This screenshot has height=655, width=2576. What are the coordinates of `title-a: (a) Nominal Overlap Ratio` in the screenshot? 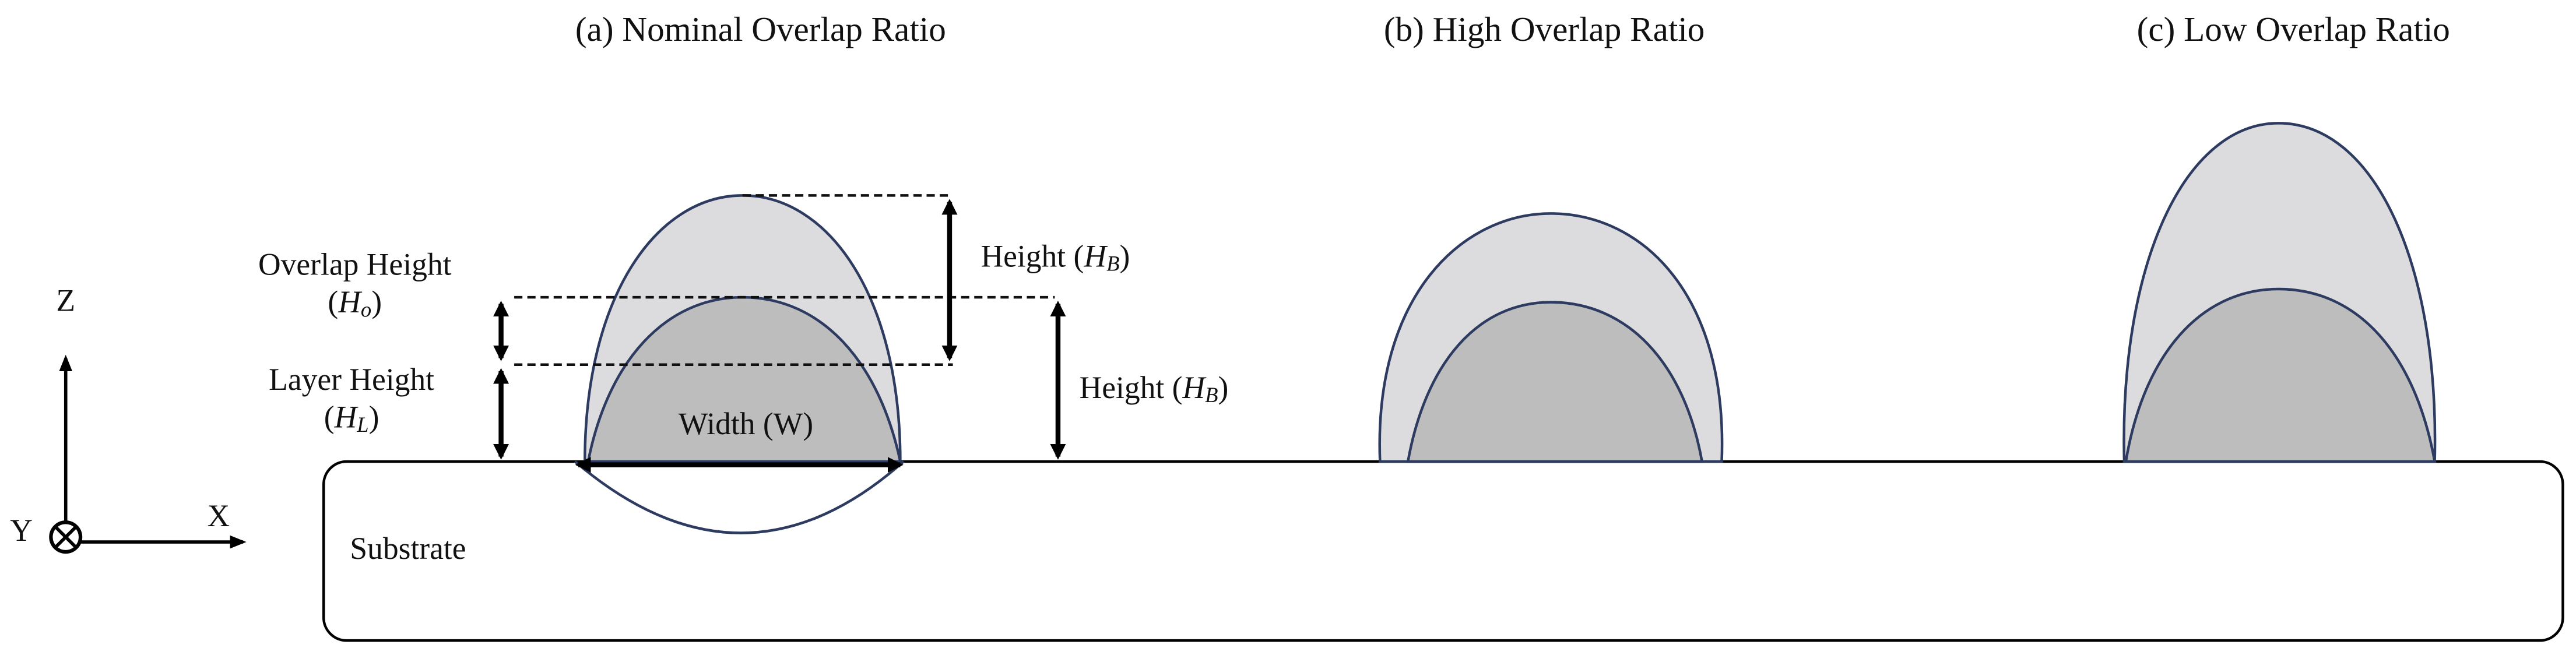 It's located at (760, 29).